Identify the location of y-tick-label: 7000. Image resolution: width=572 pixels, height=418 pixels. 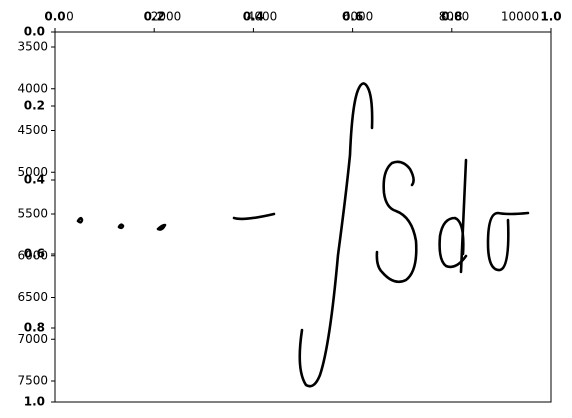
(32, 339).